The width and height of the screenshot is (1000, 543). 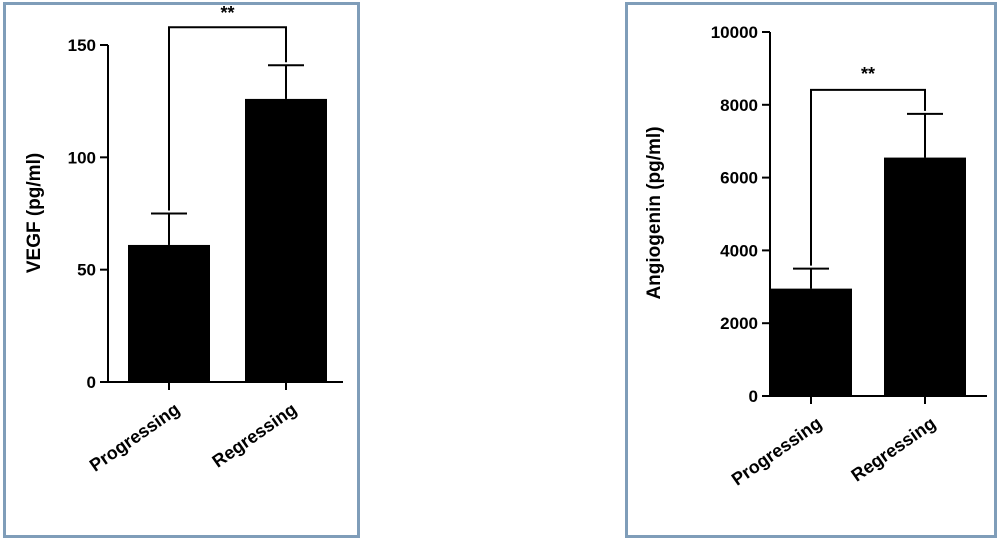 What do you see at coordinates (739, 105) in the screenshot?
I see `y-tick-label: 8000` at bounding box center [739, 105].